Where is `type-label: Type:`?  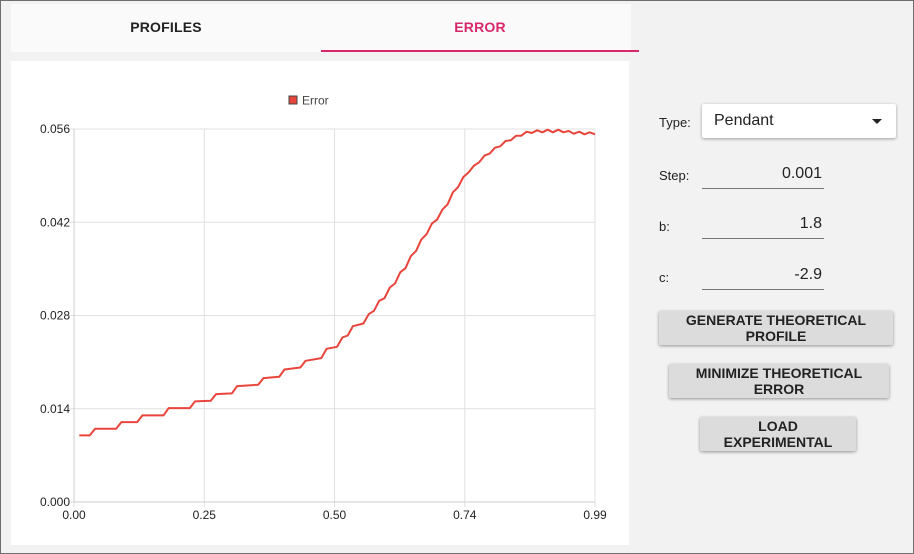 type-label: Type: is located at coordinates (675, 122).